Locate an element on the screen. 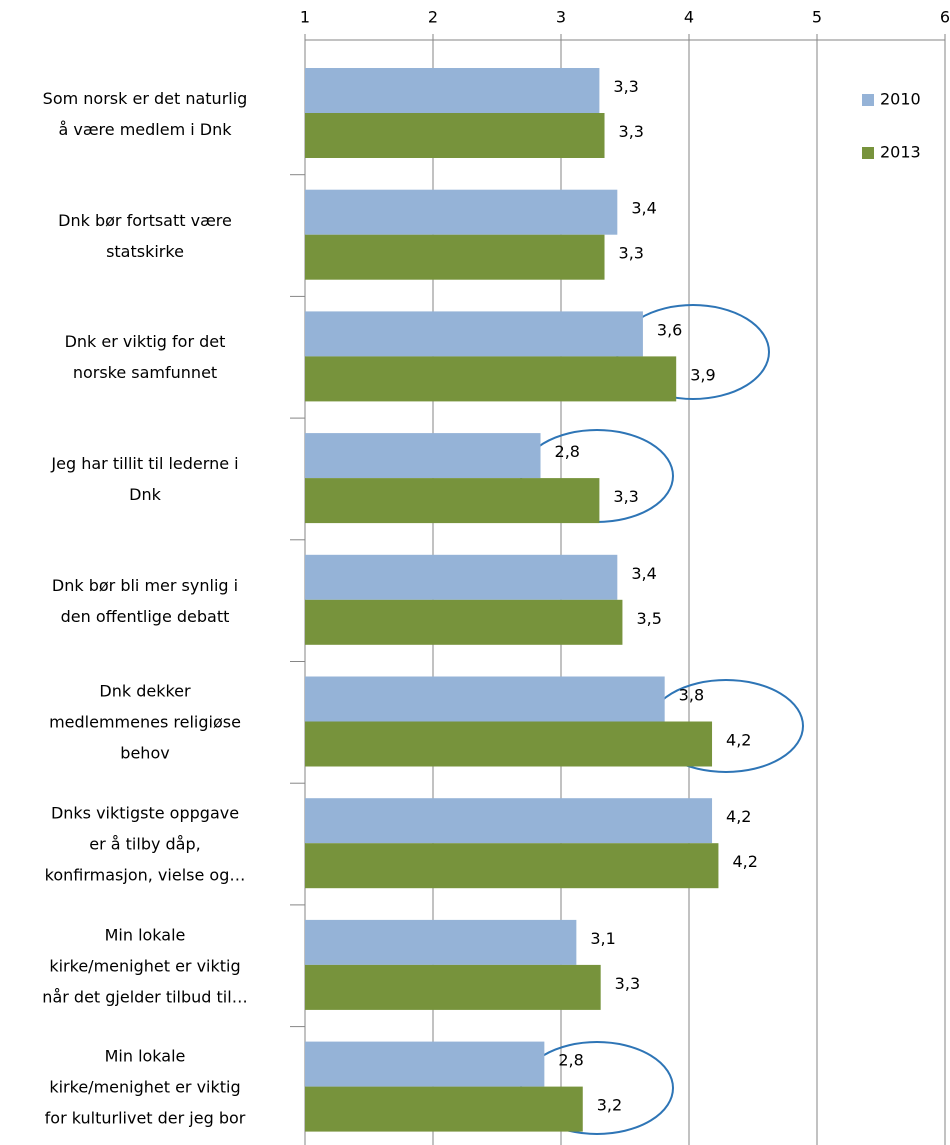 Image resolution: width=950 pixels, height=1145 pixels. category-label: Dnk er viktig for det norske samfunnet is located at coordinates (145, 357).